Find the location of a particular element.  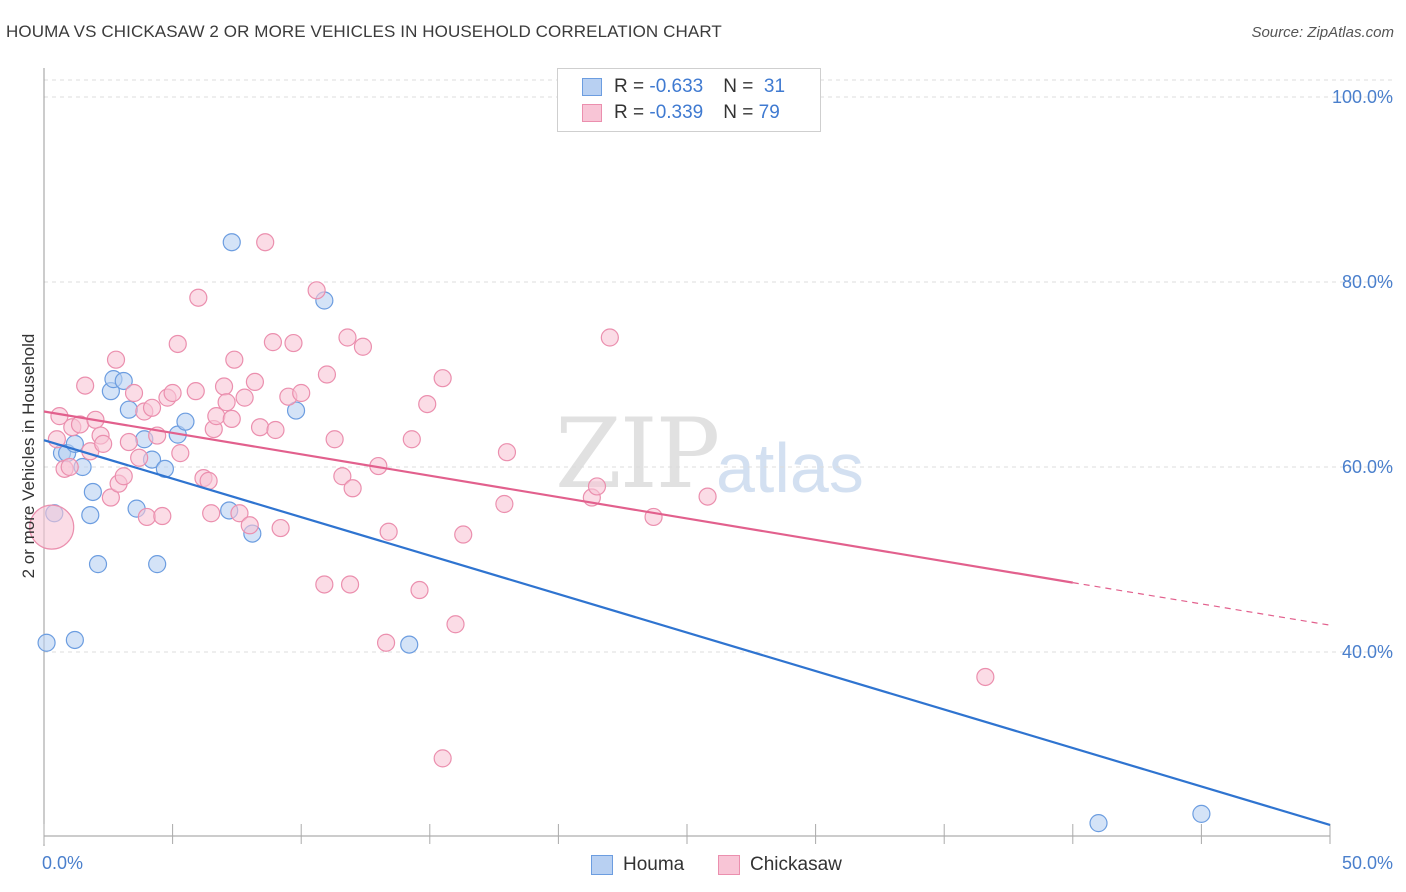

legend-item-houma: Houma is located at coordinates (637, 865).